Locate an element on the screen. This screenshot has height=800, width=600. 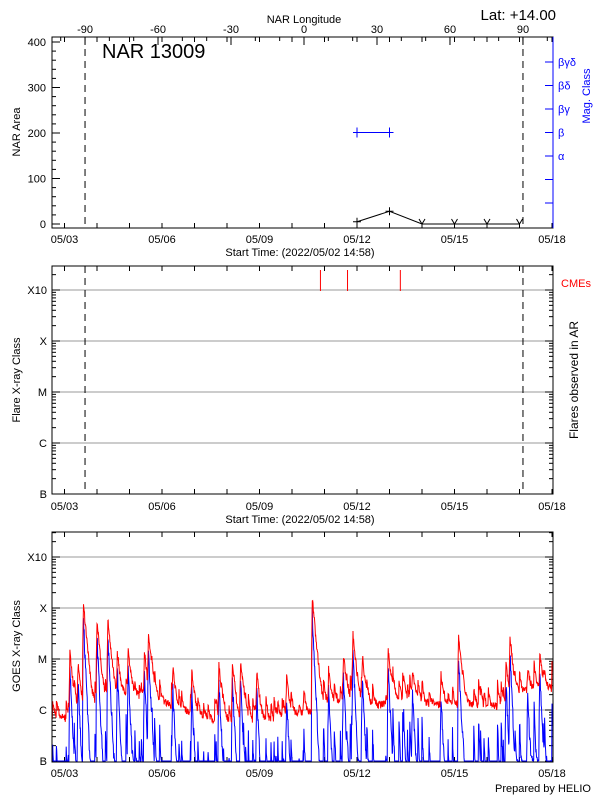
y-tick-label: 300 is located at coordinates (37, 89).